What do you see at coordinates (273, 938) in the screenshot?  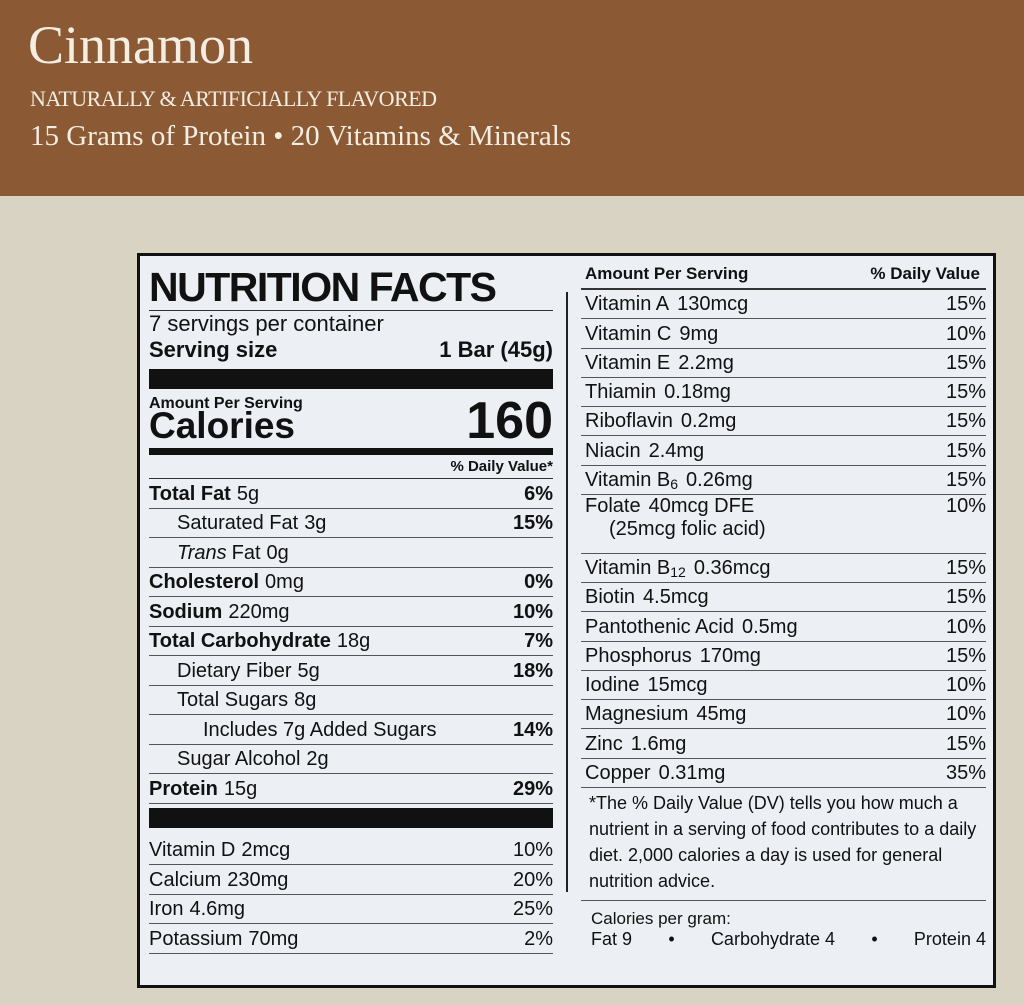 I see `nutrient-amount: 70mg` at bounding box center [273, 938].